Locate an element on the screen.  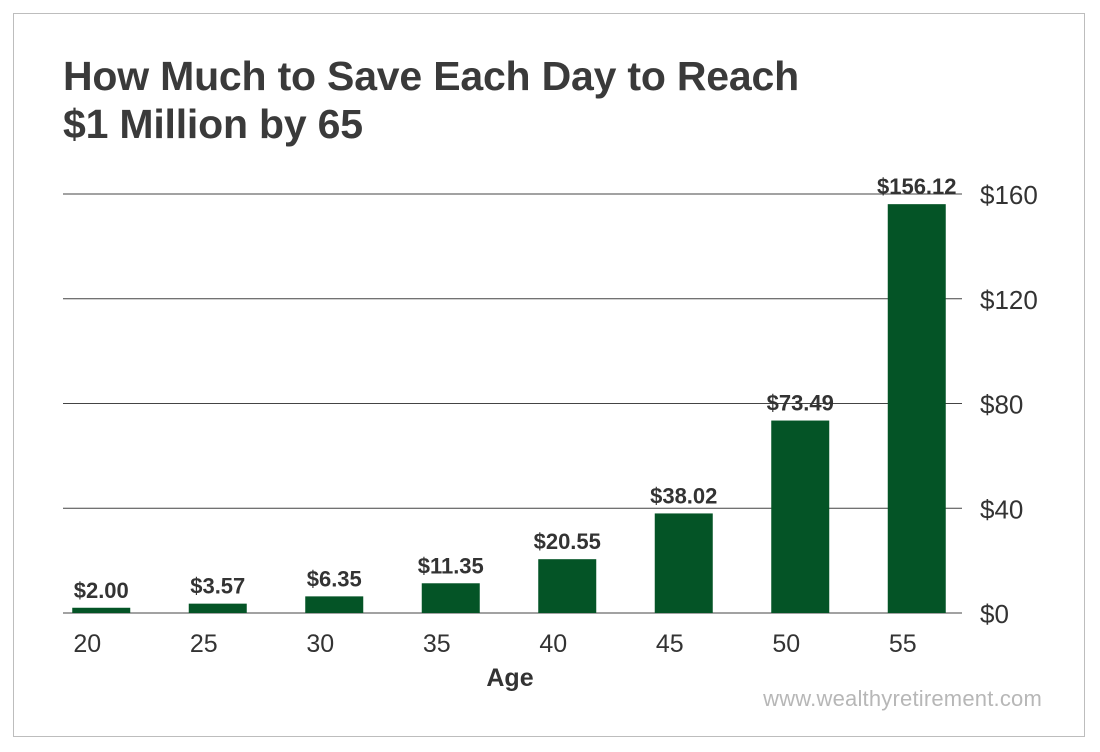
x-axis-title: Age is located at coordinates (509, 678).